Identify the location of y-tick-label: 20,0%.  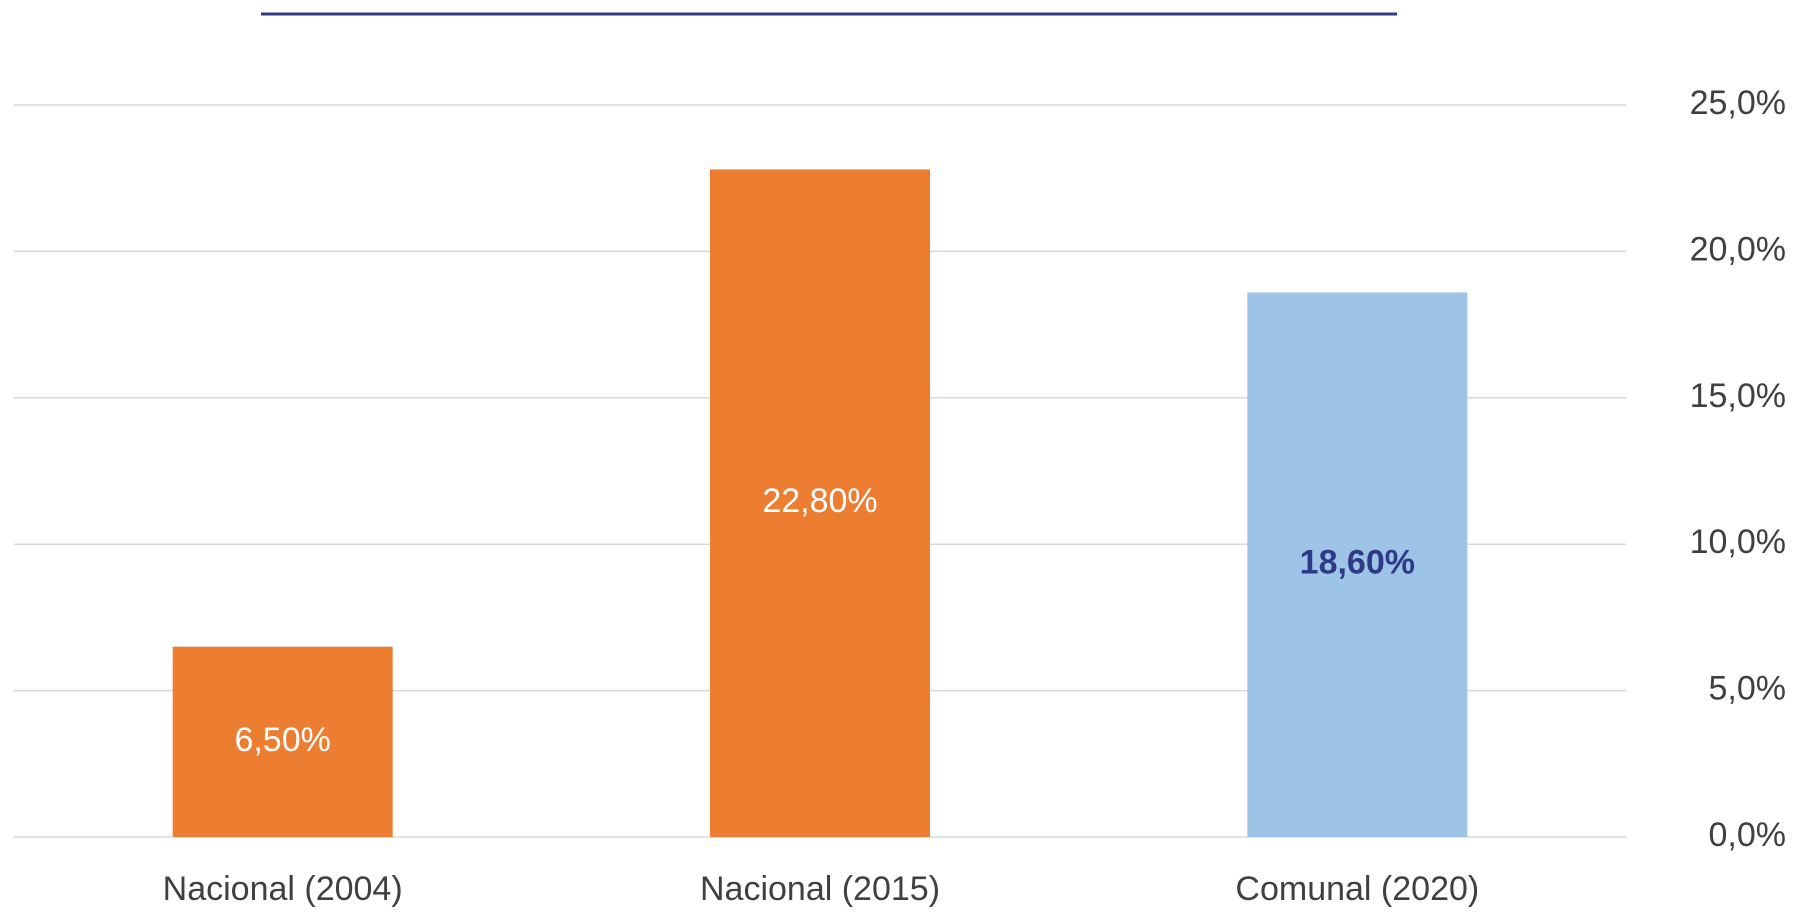
(1738, 249).